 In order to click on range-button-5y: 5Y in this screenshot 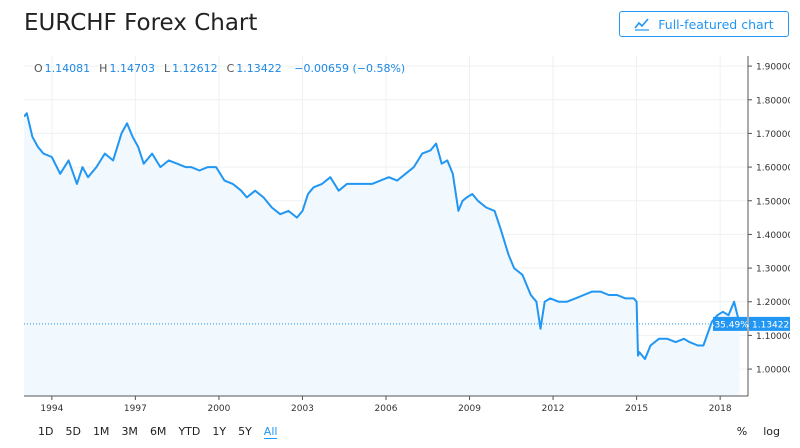, I will do `click(245, 431)`.